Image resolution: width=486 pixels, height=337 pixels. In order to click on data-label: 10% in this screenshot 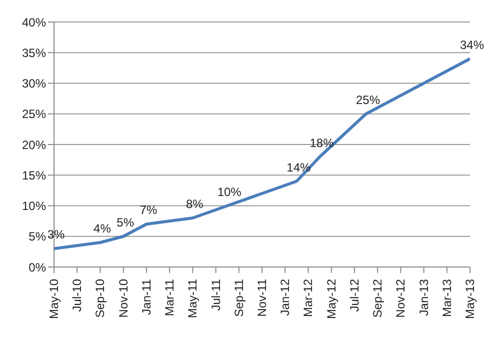, I will do `click(229, 191)`.